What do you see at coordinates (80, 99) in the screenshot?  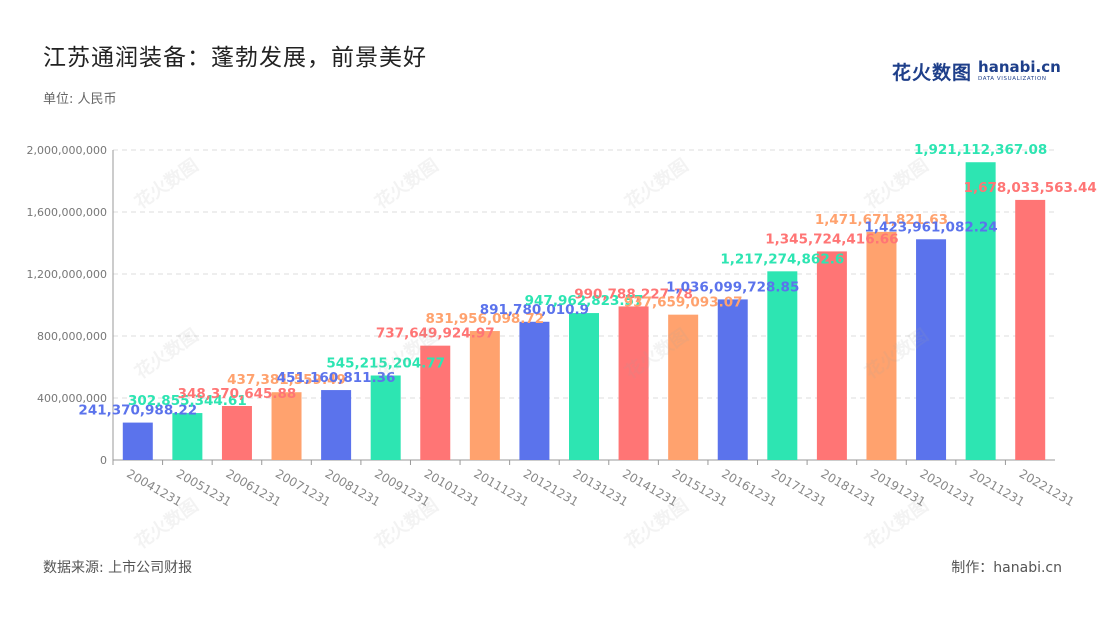 I see `unit-label: 单位: 人民币` at bounding box center [80, 99].